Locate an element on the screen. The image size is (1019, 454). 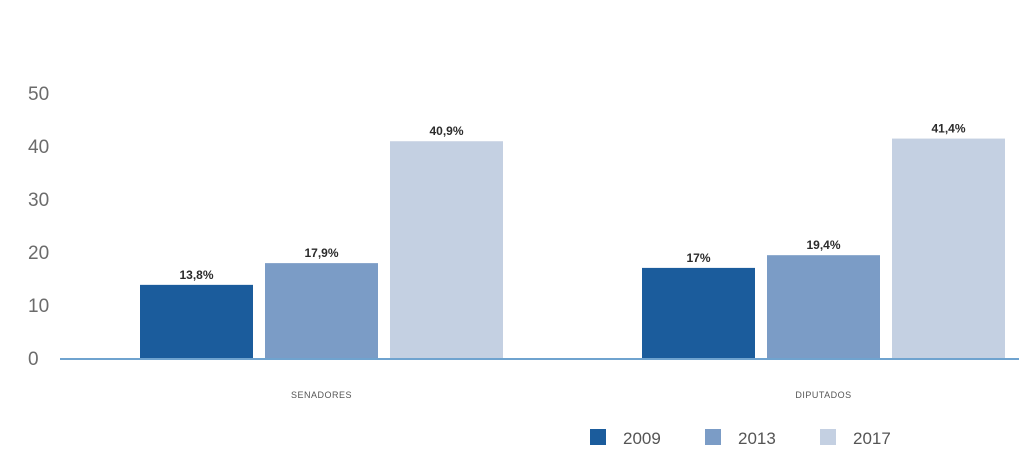
y-tick-label: 20 is located at coordinates (38, 253).